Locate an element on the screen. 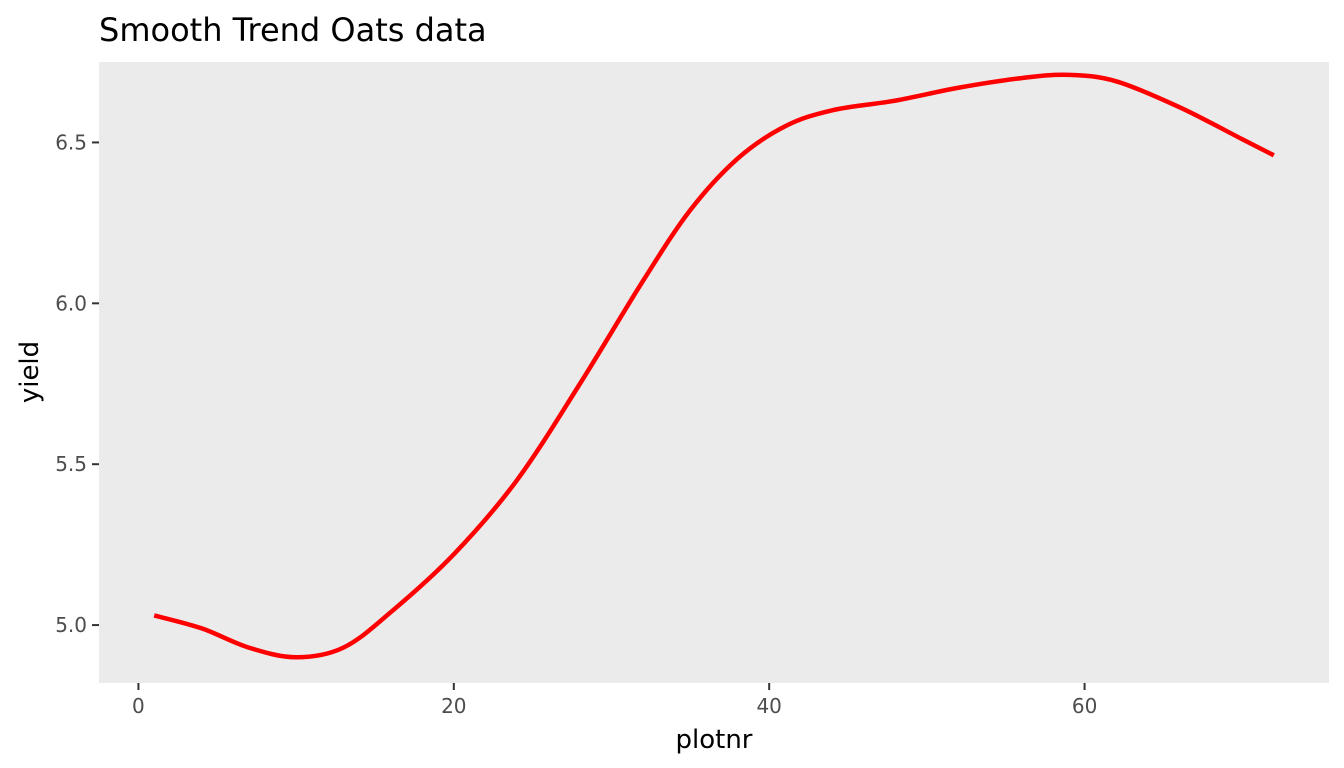  chart-title: Smooth Trend Oats data is located at coordinates (293, 30).